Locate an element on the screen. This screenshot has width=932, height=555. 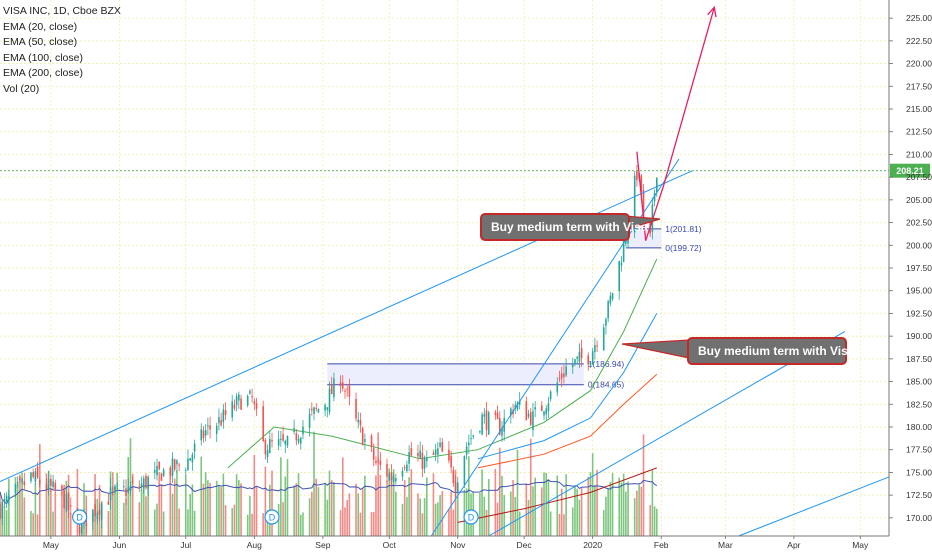
legend-volume: Vol (20) is located at coordinates (21, 88).